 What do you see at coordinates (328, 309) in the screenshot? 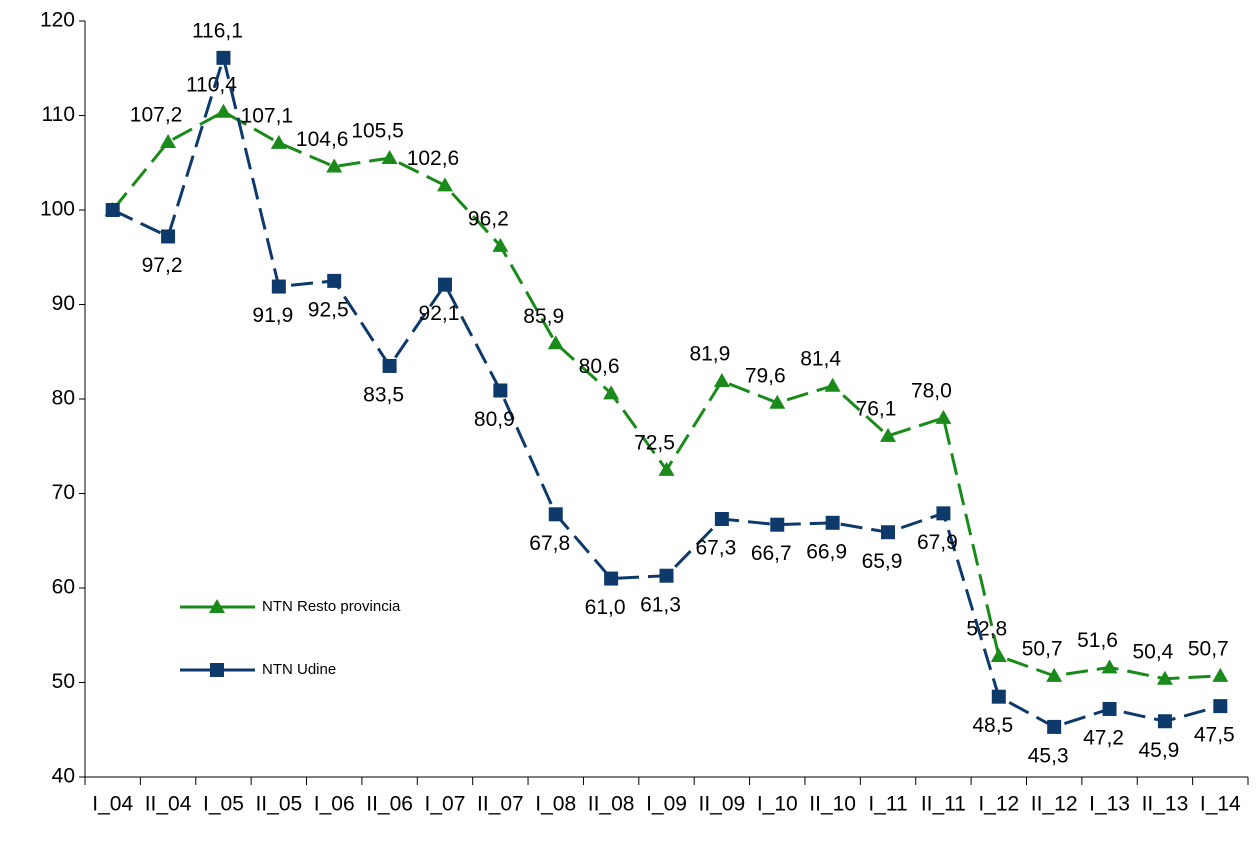
I see `value-label: 92,5` at bounding box center [328, 309].